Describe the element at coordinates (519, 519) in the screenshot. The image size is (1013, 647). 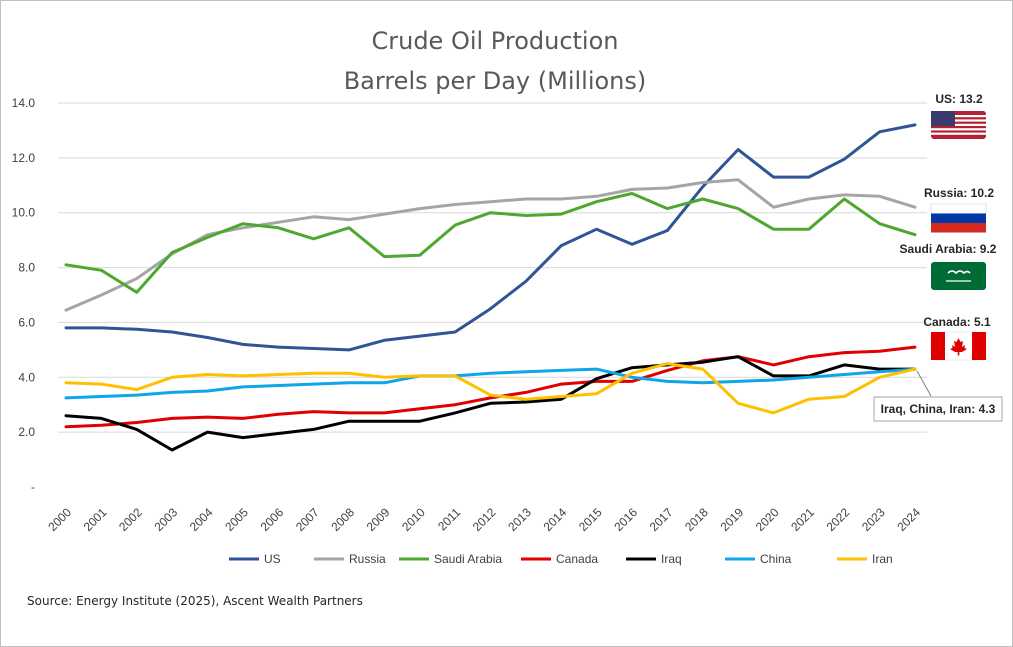
I see `x-tick-label: 2013` at that location.